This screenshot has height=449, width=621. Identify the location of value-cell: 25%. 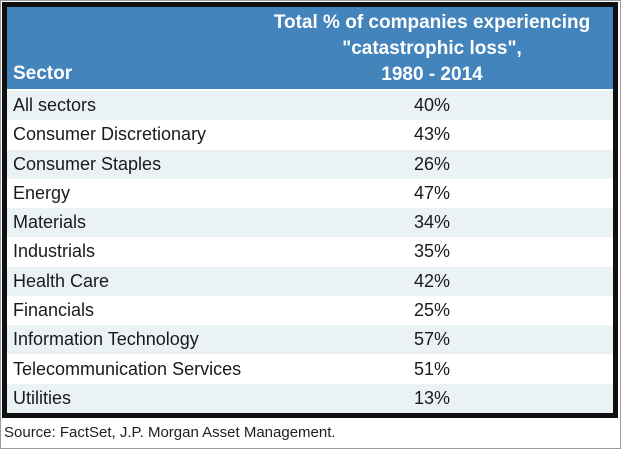
(432, 309).